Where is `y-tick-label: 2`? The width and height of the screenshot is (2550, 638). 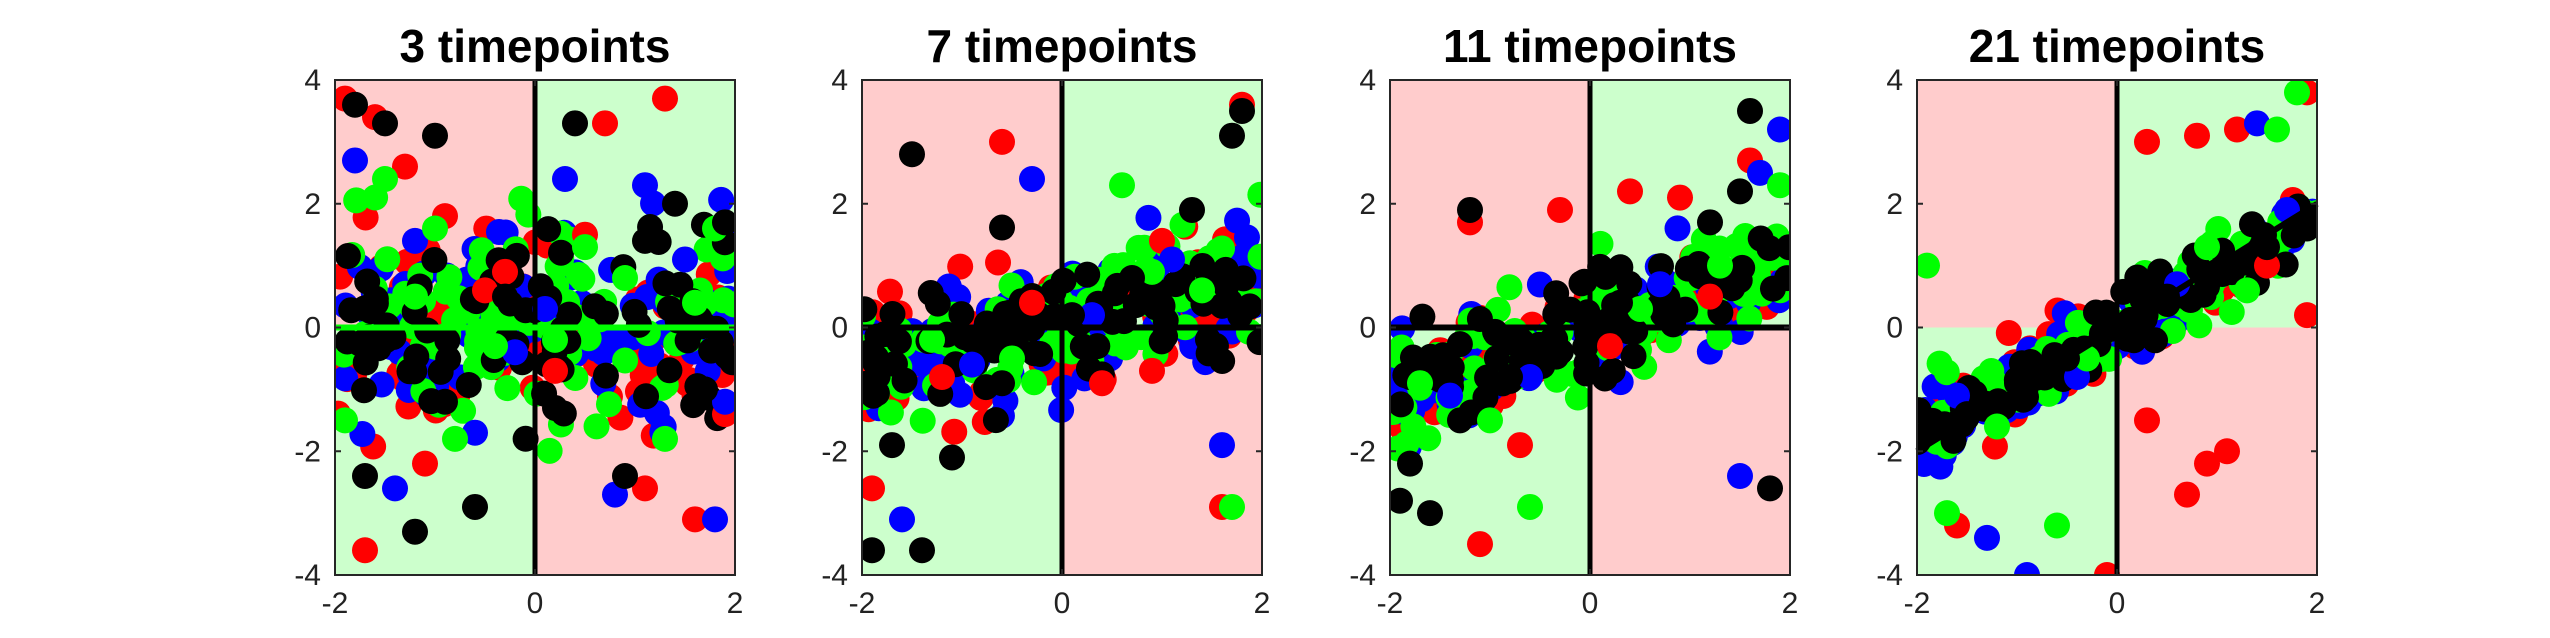 y-tick-label: 2 is located at coordinates (1367, 204).